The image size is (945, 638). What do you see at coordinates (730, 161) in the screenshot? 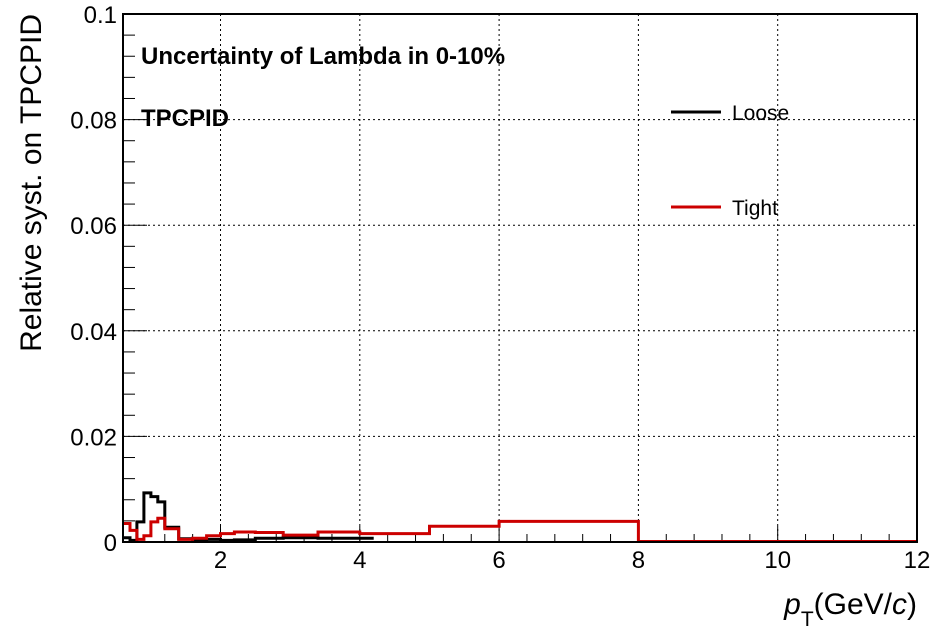
I see `legend: Loose Tight` at bounding box center [730, 161].